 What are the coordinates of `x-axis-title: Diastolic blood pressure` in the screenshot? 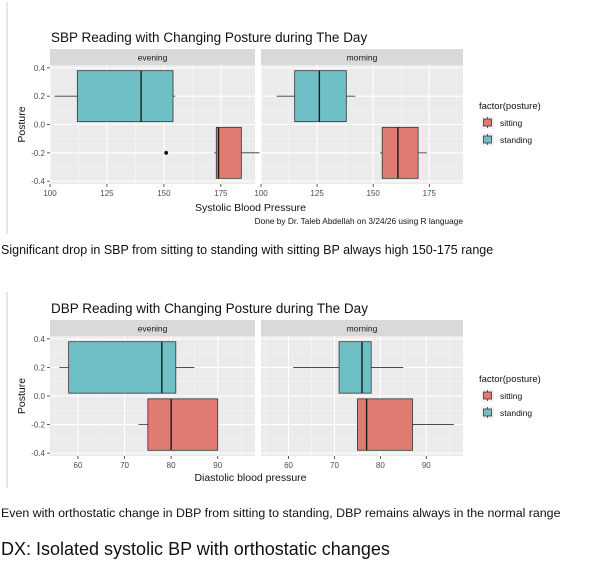 It's located at (250, 478).